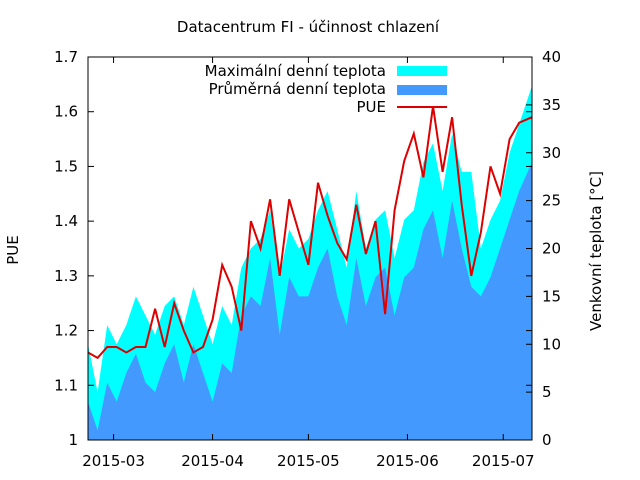 The height and width of the screenshot is (480, 640). What do you see at coordinates (547, 440) in the screenshot?
I see `right-tick-label: 0` at bounding box center [547, 440].